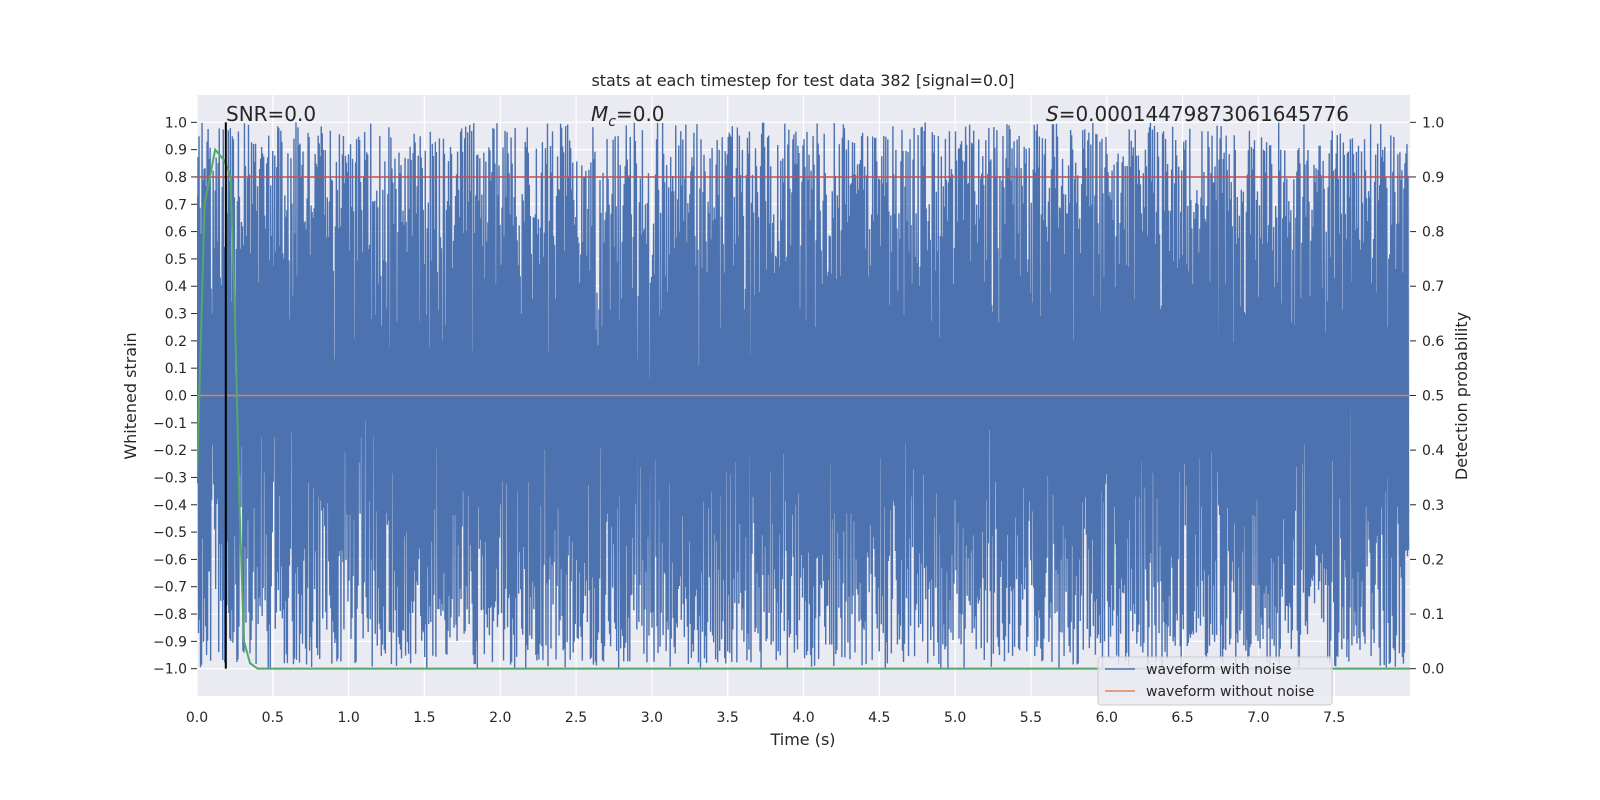 The width and height of the screenshot is (1600, 800). I want to click on y2-tick-label: 0.5, so click(1433, 397).